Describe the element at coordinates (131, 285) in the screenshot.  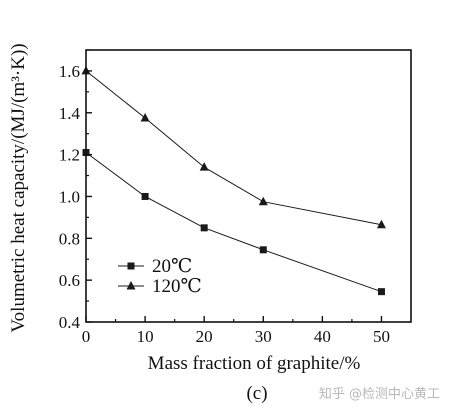
I see `legend-marker-triangle` at that location.